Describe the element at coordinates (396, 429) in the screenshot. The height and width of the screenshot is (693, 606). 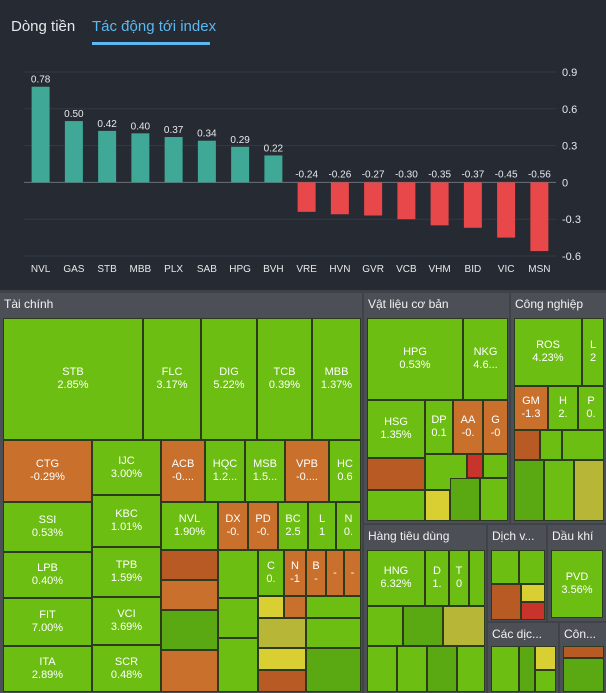
I see `stock-hsg: HSG 1.35%` at that location.